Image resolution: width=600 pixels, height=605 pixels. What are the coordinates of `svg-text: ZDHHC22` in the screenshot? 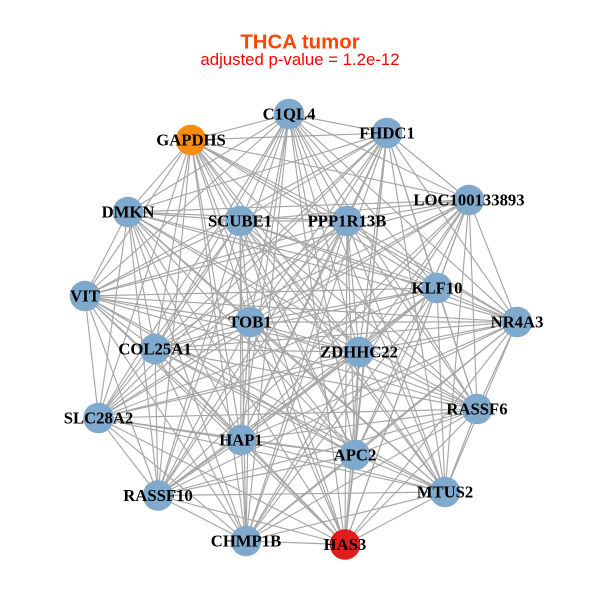 It's located at (359, 352).